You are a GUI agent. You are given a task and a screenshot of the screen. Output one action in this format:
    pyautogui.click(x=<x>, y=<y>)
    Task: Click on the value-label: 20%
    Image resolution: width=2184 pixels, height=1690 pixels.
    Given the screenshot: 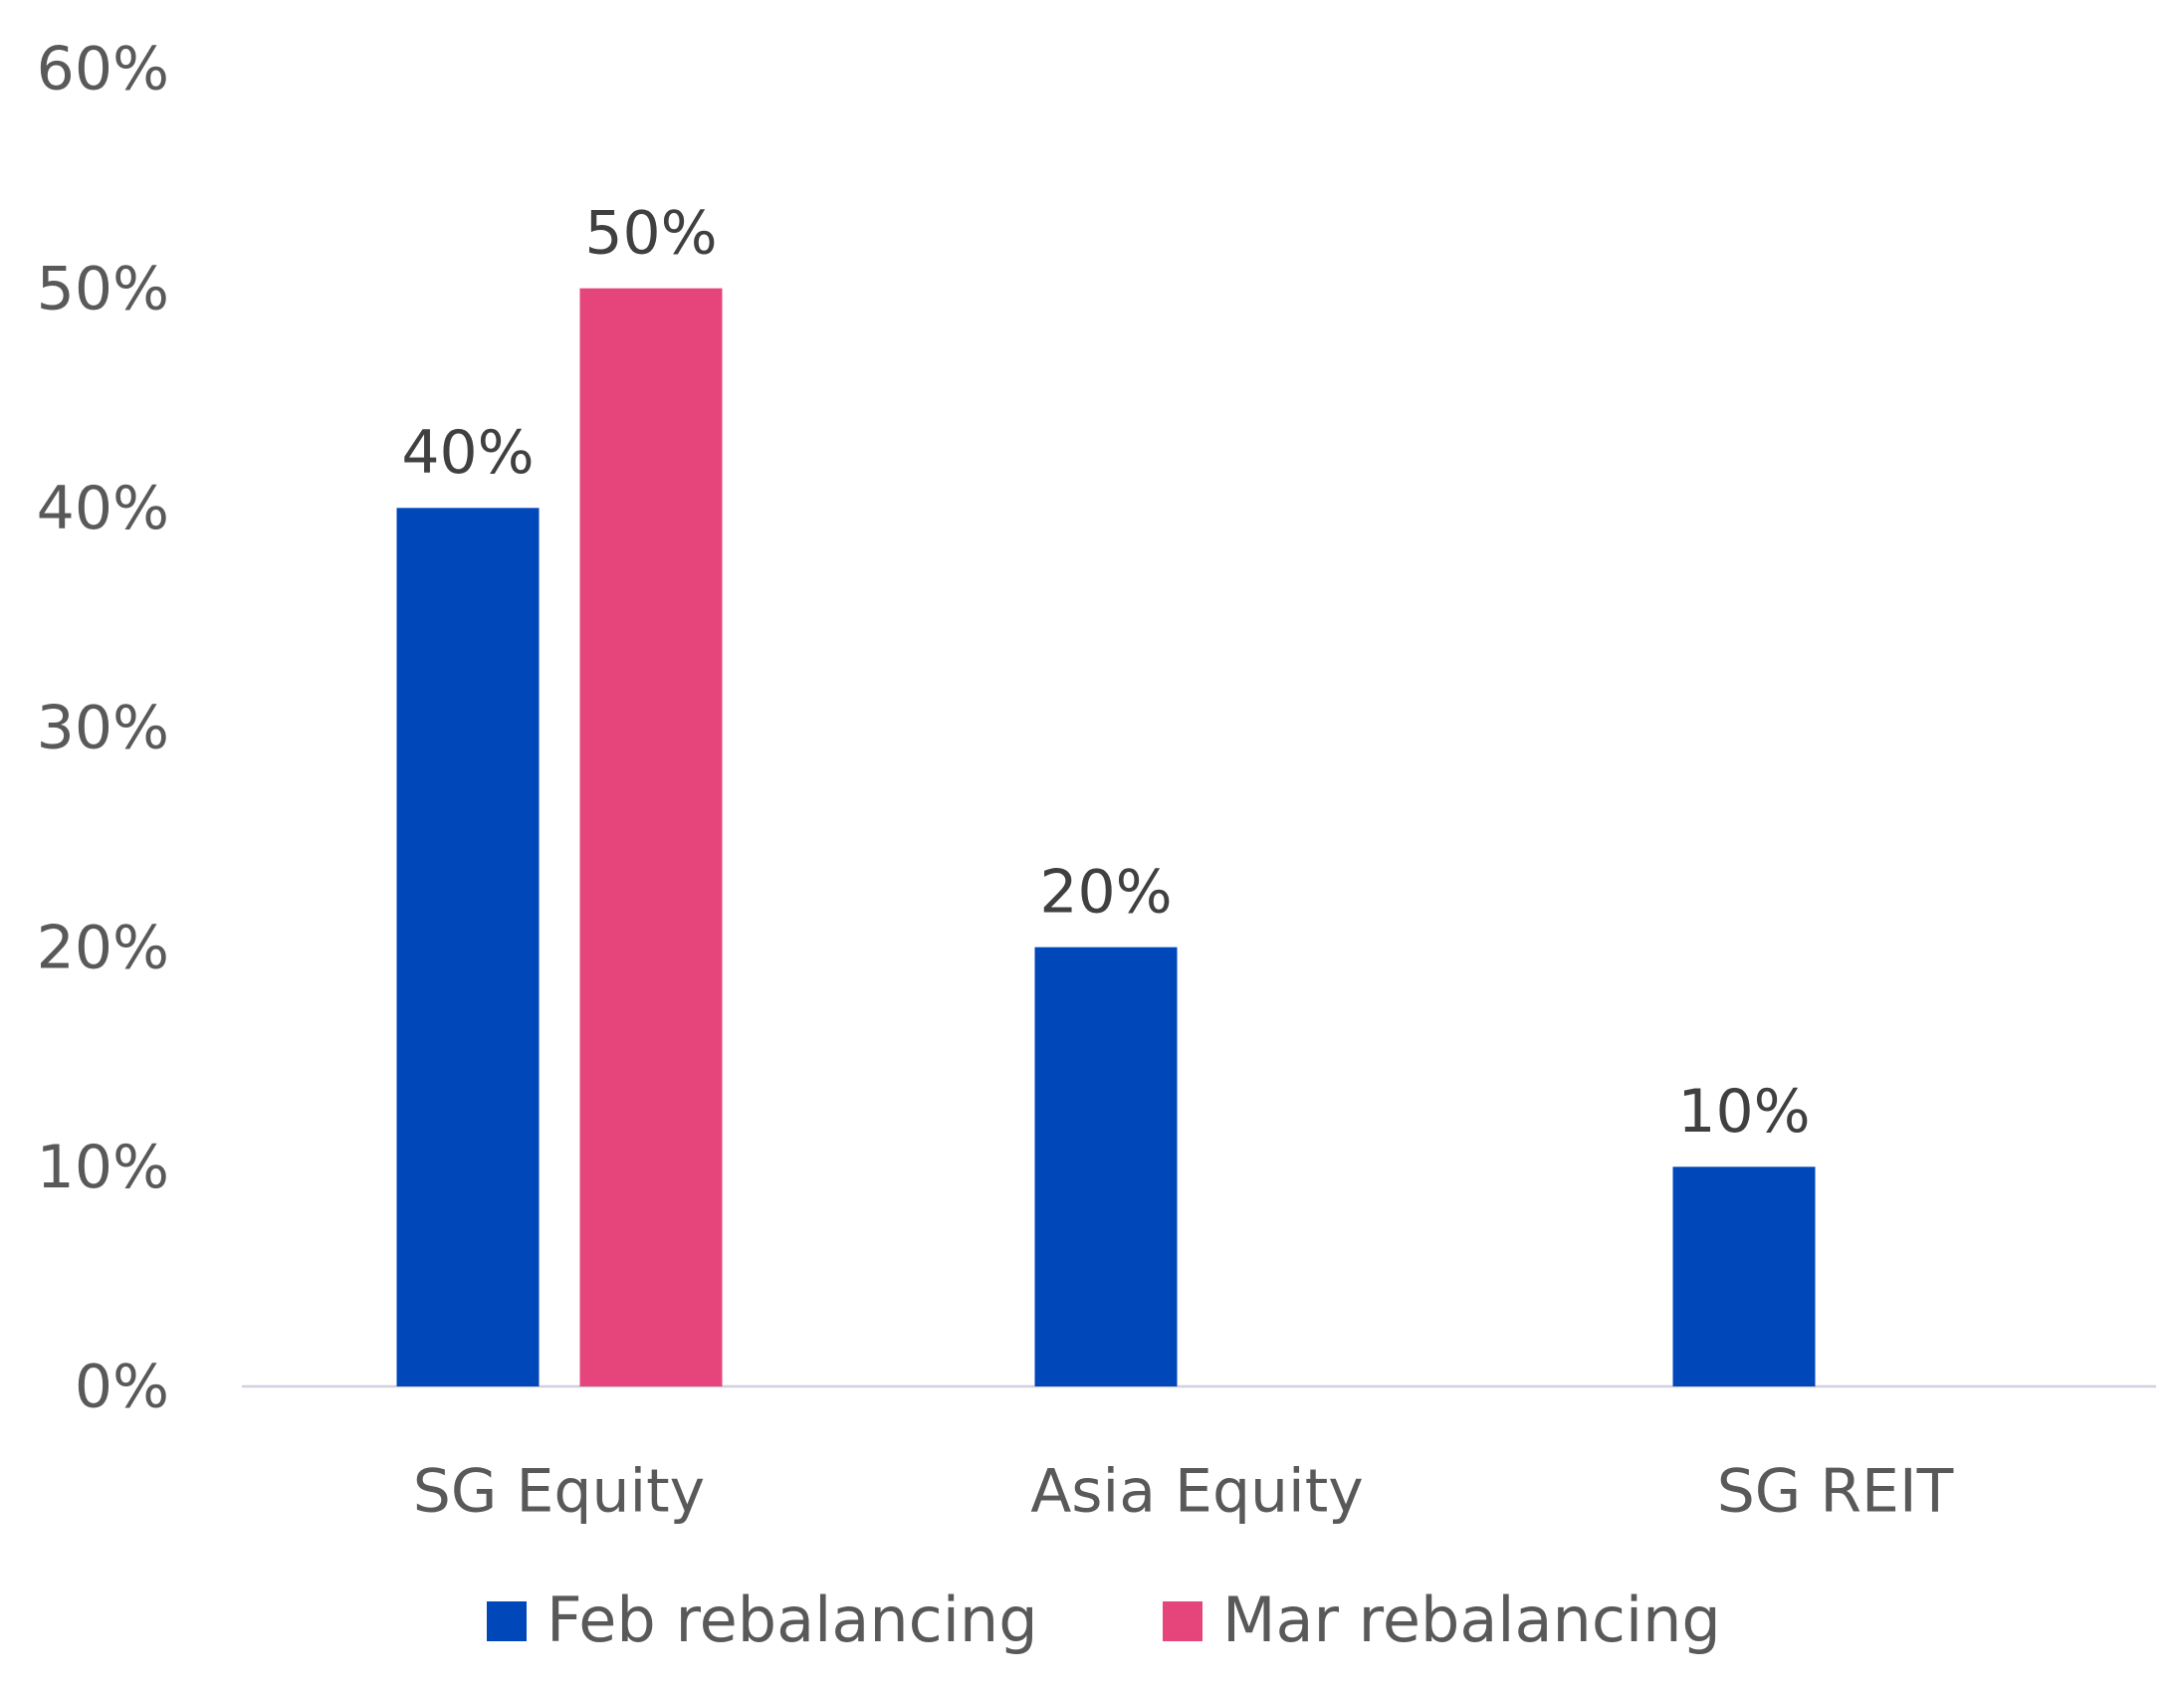 What is the action you would take?
    pyautogui.click(x=1105, y=892)
    